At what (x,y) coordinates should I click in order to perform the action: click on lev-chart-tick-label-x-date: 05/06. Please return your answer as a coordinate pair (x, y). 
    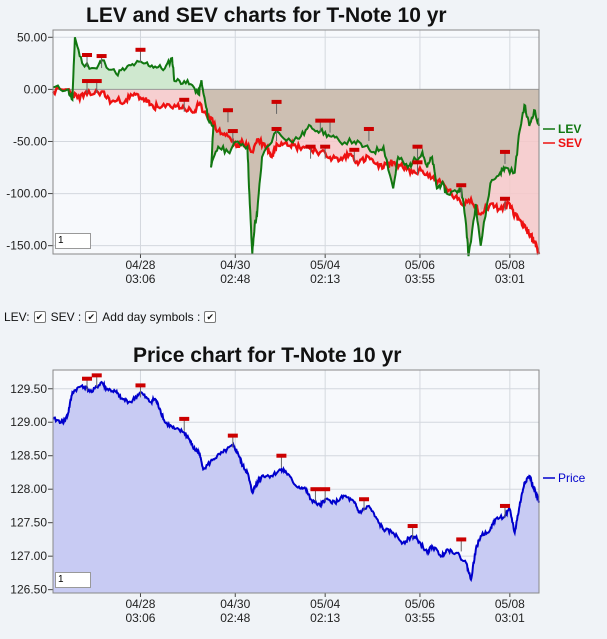
    Looking at the image, I should click on (420, 265).